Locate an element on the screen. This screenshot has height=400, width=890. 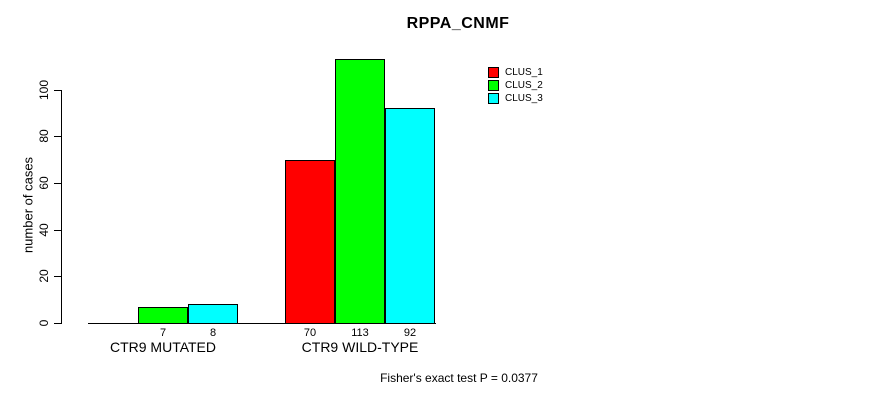
y-tick-label: 60 is located at coordinates (44, 183).